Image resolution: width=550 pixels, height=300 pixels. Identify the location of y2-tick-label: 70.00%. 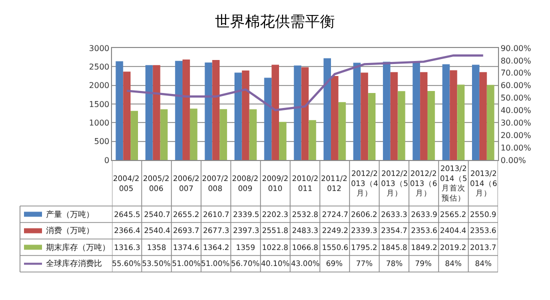
(516, 73).